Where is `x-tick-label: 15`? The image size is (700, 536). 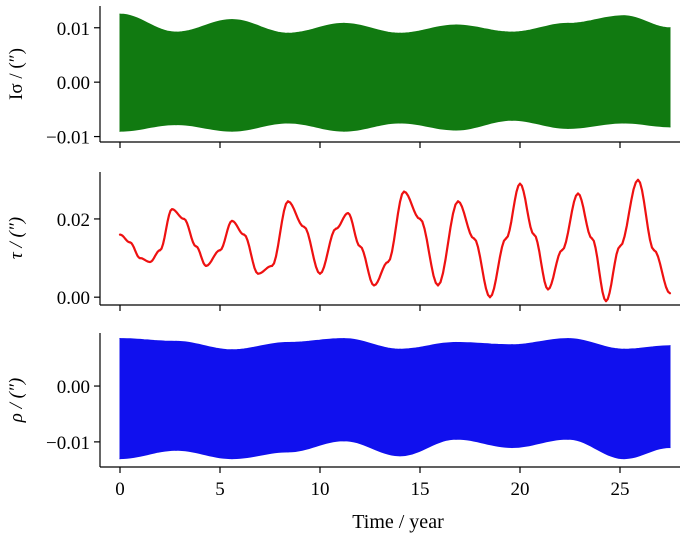 x-tick-label: 15 is located at coordinates (420, 489).